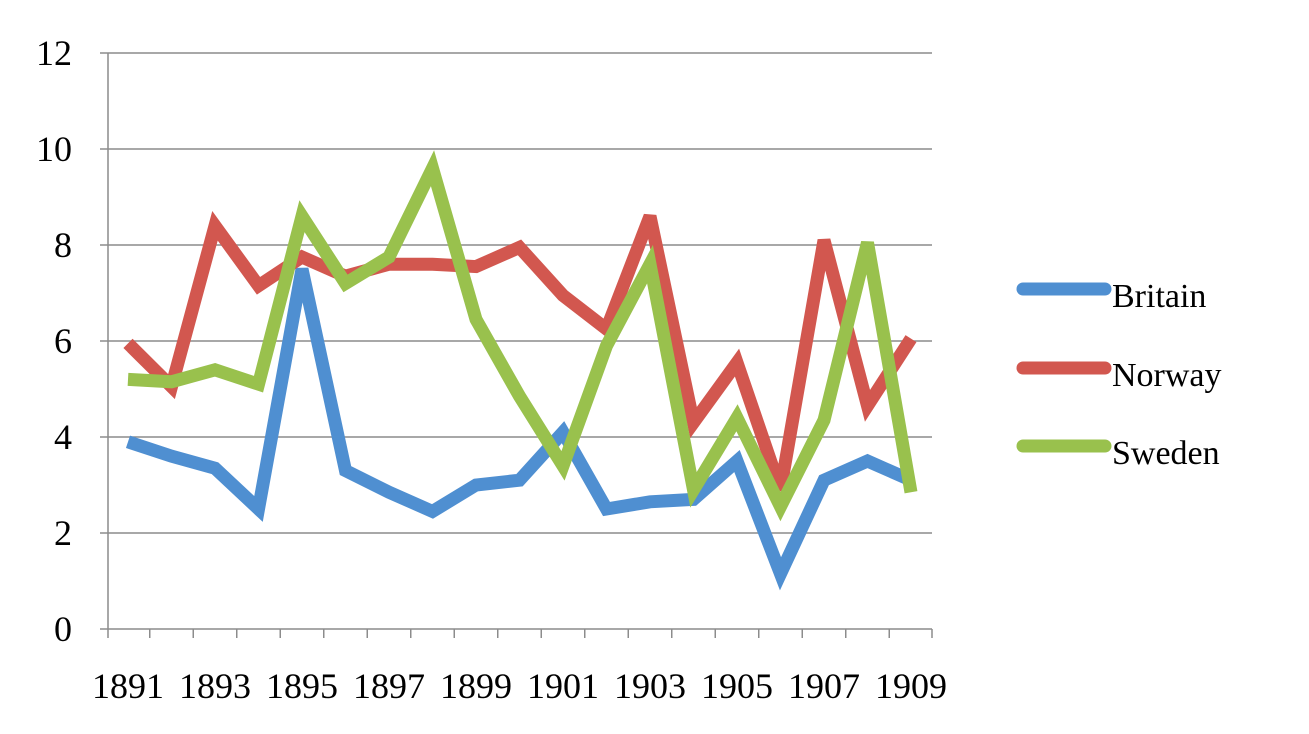  What do you see at coordinates (63, 341) in the screenshot?
I see `y-tick-label: 6` at bounding box center [63, 341].